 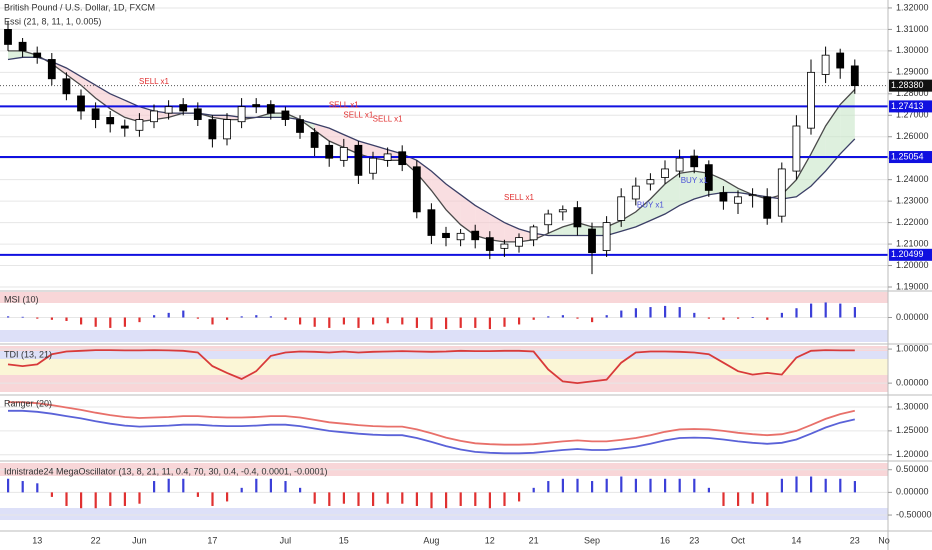 What do you see at coordinates (79, 7) in the screenshot?
I see `chart-title: British Pound / U.S. Dollar, 1D, FXCM` at bounding box center [79, 7].